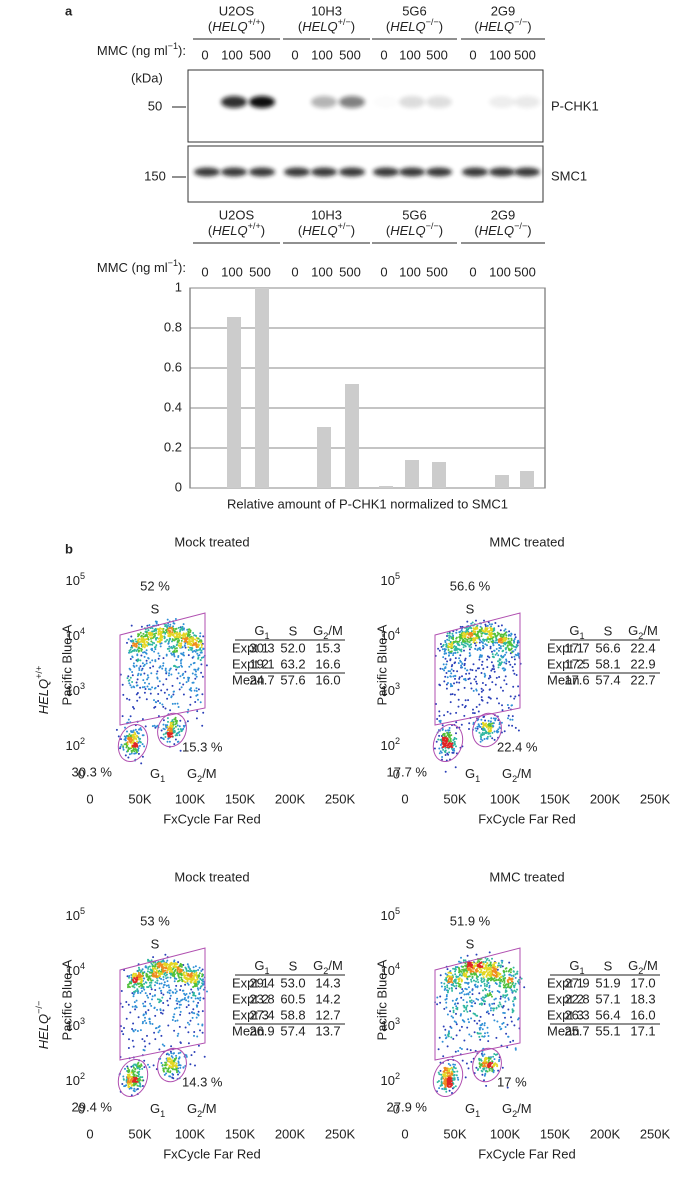 This screenshot has width=685, height=1191. I want to click on table-cell: 15.3, so click(327, 647).